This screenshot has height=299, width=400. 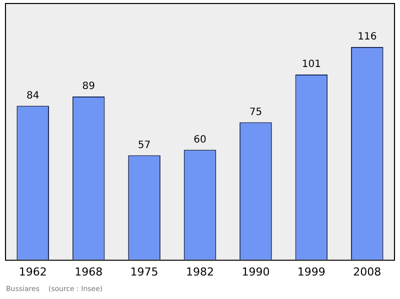 What do you see at coordinates (367, 271) in the screenshot?
I see `x-tick-label: 2008` at bounding box center [367, 271].